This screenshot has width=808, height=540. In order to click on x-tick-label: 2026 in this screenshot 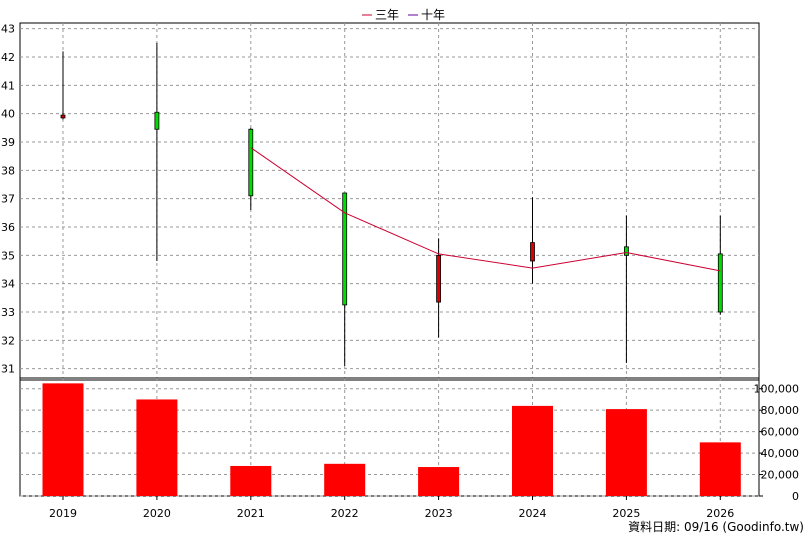, I will do `click(720, 513)`.